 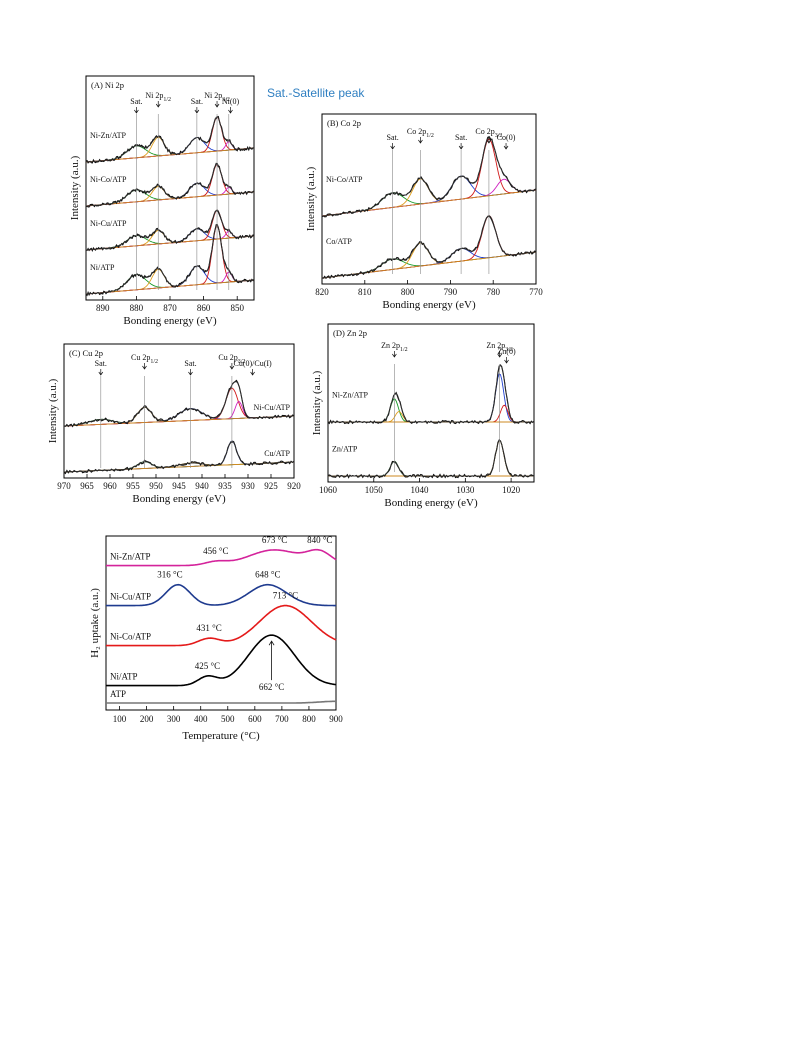 What do you see at coordinates (231, 101) in the screenshot?
I see `peak-label: Ni(0)` at bounding box center [231, 101].